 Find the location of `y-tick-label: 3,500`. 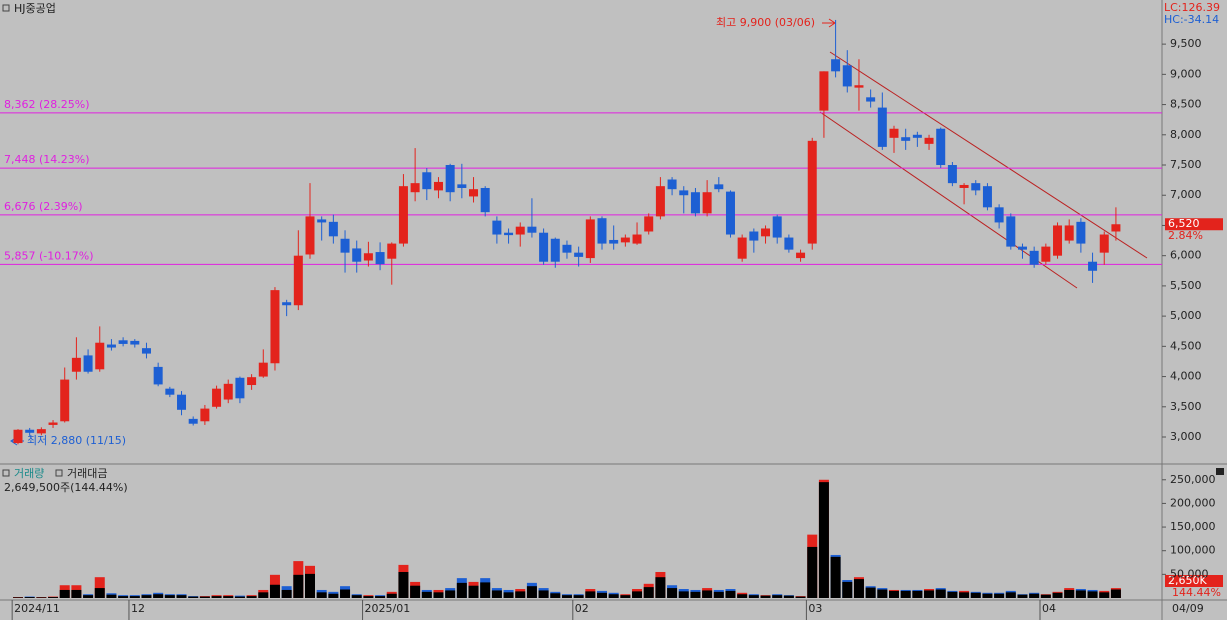

y-tick-label: 3,500 is located at coordinates (1186, 406).